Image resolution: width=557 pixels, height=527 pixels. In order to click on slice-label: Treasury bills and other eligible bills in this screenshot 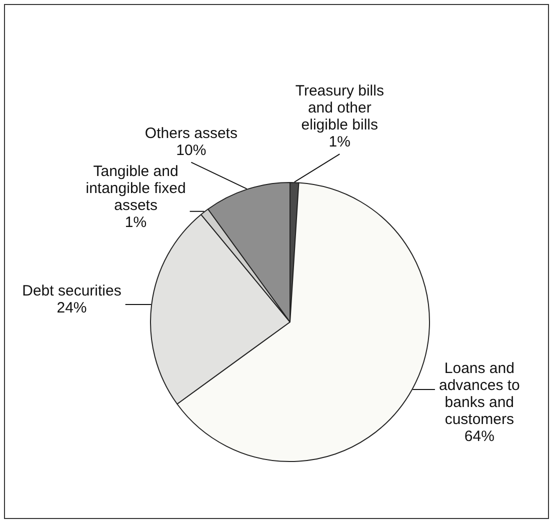, I will do `click(339, 108)`.